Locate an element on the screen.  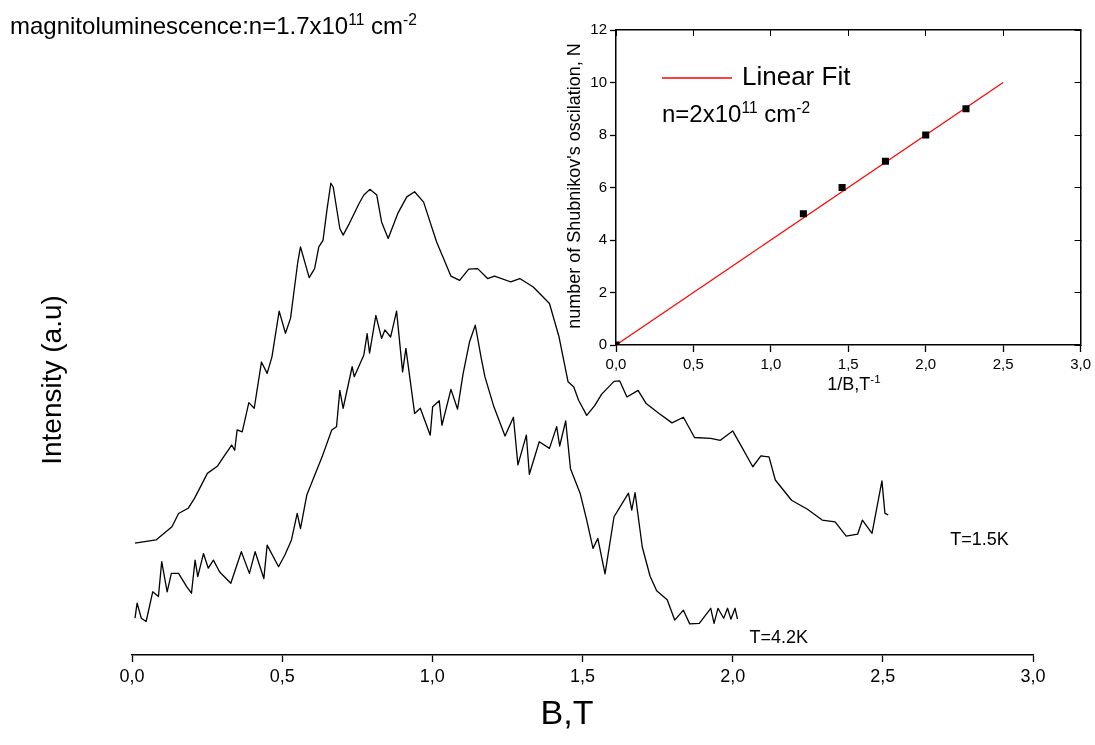
y-tick-label: 10 is located at coordinates (598, 81).